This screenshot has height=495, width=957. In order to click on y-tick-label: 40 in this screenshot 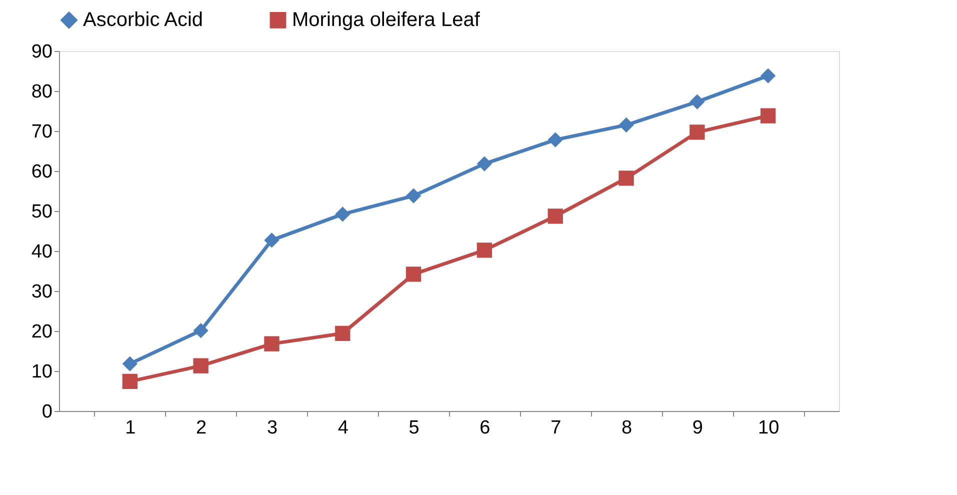, I will do `click(41, 252)`.